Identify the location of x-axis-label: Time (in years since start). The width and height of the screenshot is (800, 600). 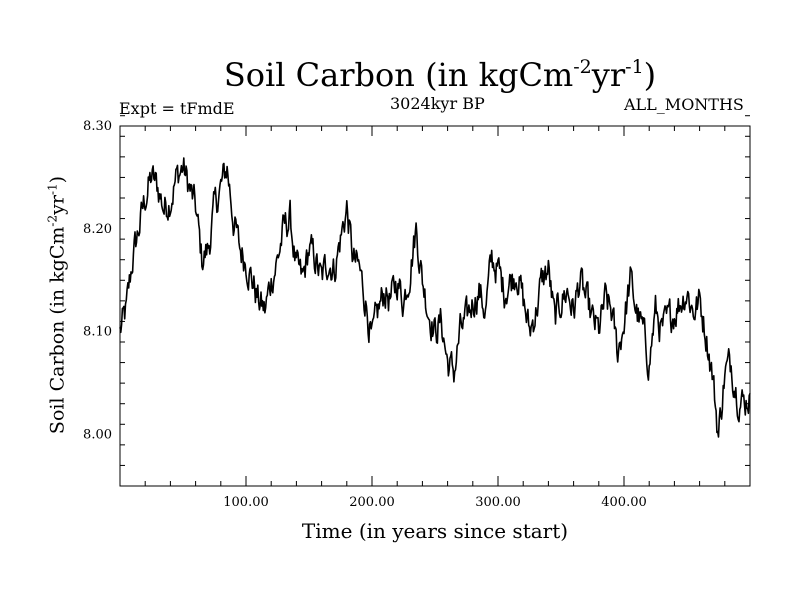
(435, 531).